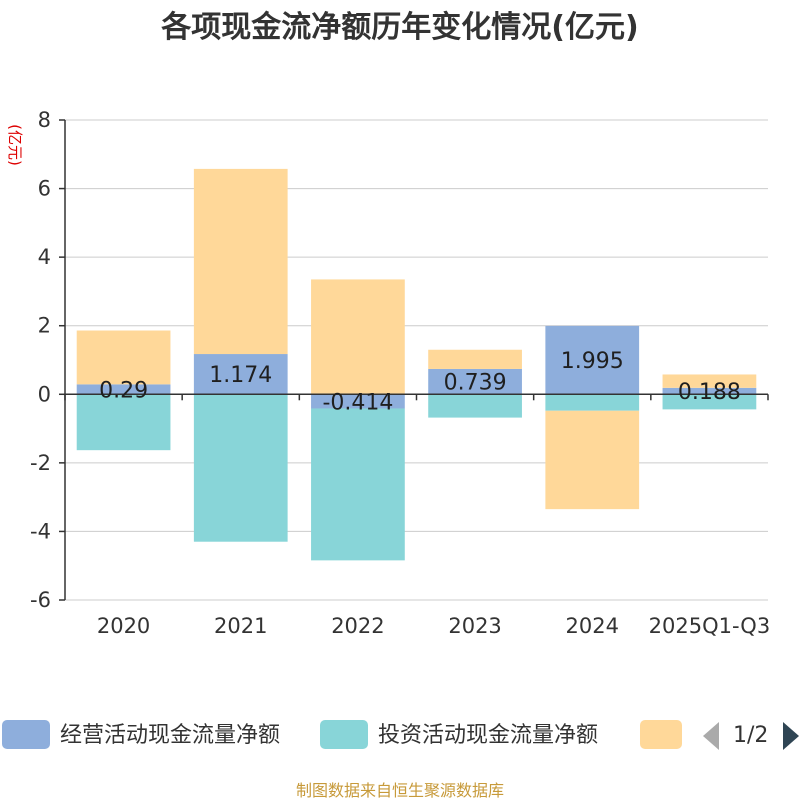 Image resolution: width=800 pixels, height=800 pixels. Describe the element at coordinates (709, 402) in the screenshot. I see `bar-series-1-2025Q1-Q3` at that location.